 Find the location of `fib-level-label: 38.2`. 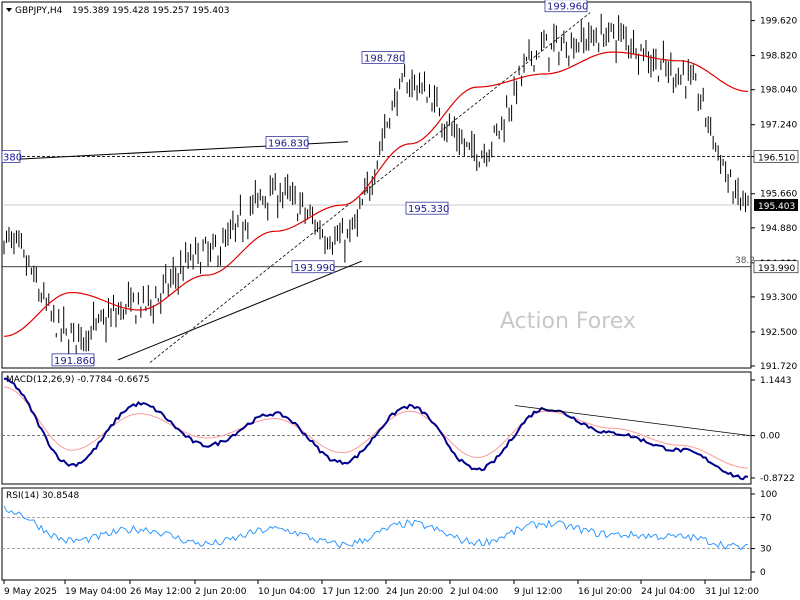

fib-level-label: 38.2 is located at coordinates (745, 261).